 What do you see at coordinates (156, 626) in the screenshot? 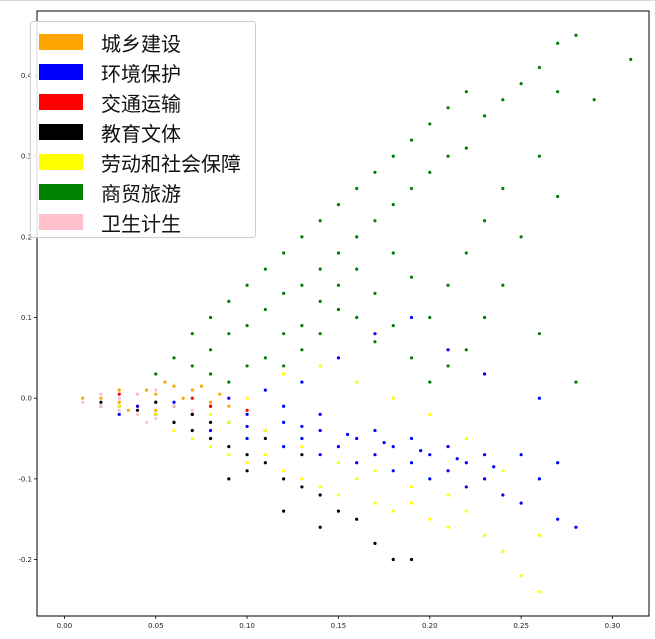
I see `x-tick-label: 0.05` at bounding box center [156, 626].